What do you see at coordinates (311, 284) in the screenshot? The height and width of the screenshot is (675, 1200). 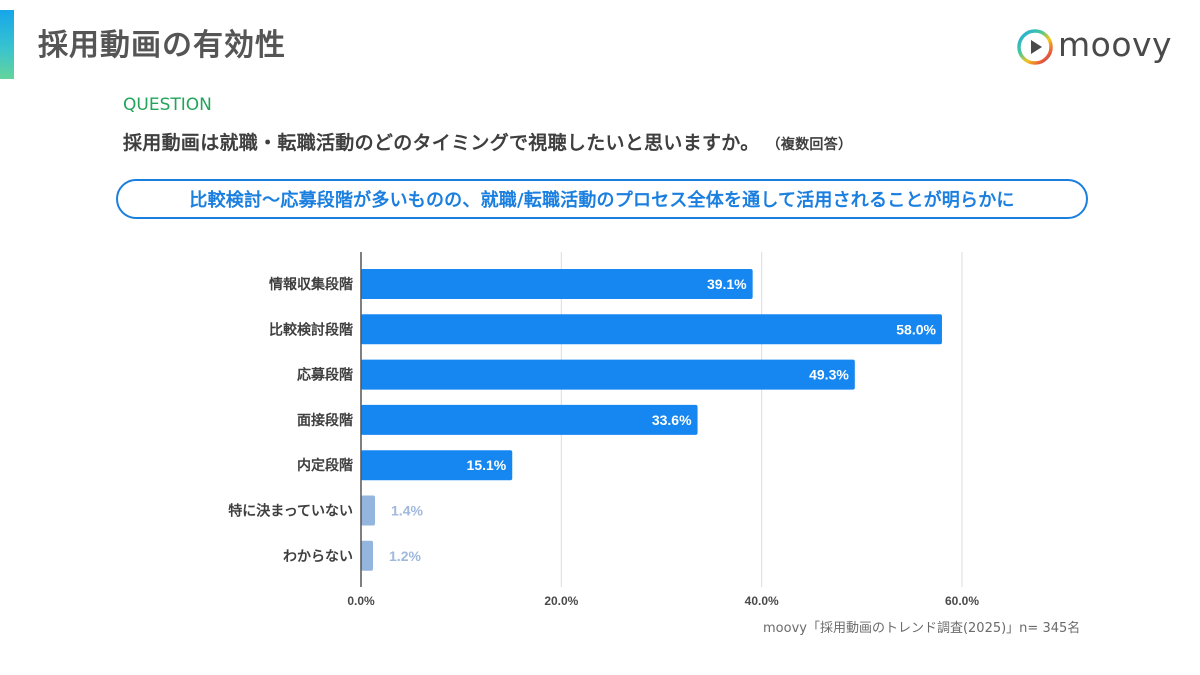 I see `category-label: 情報収集段階` at bounding box center [311, 284].